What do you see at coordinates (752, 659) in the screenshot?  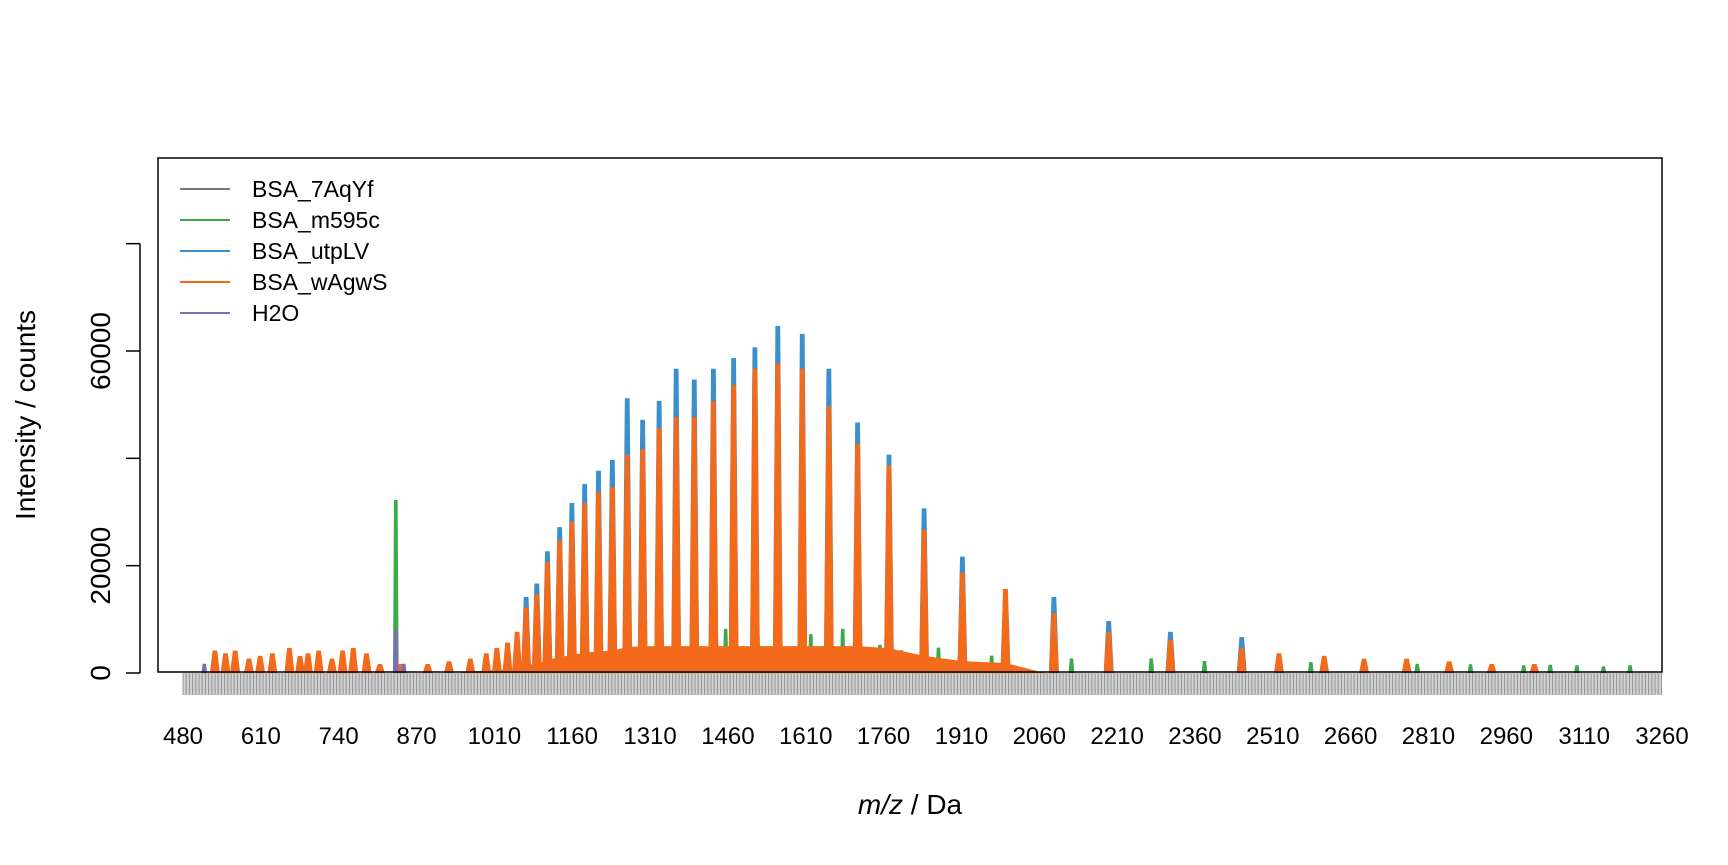 I see `series-baseline-envelope` at bounding box center [752, 659].